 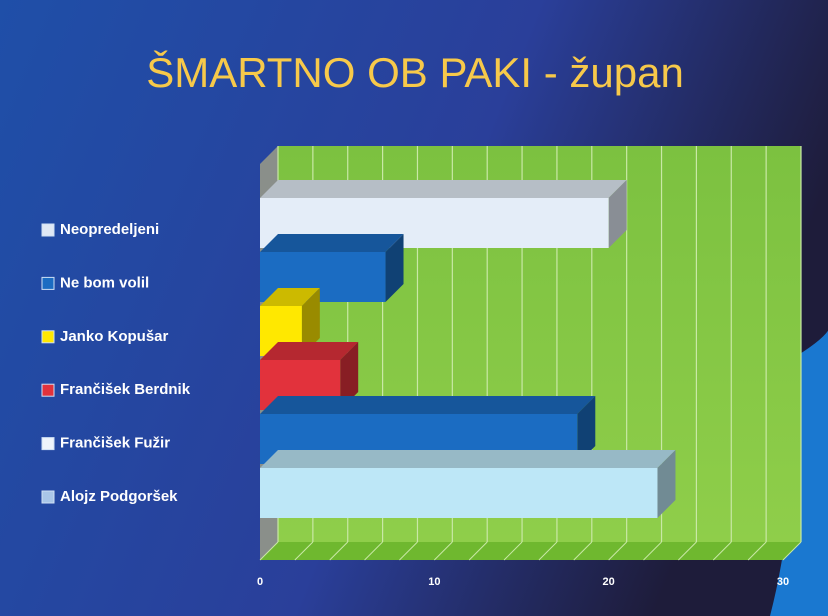 I want to click on x-tick-label: 20, so click(x=609, y=582).